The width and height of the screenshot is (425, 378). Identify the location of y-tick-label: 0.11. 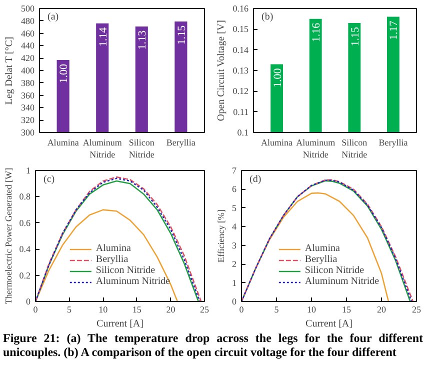
(241, 111).